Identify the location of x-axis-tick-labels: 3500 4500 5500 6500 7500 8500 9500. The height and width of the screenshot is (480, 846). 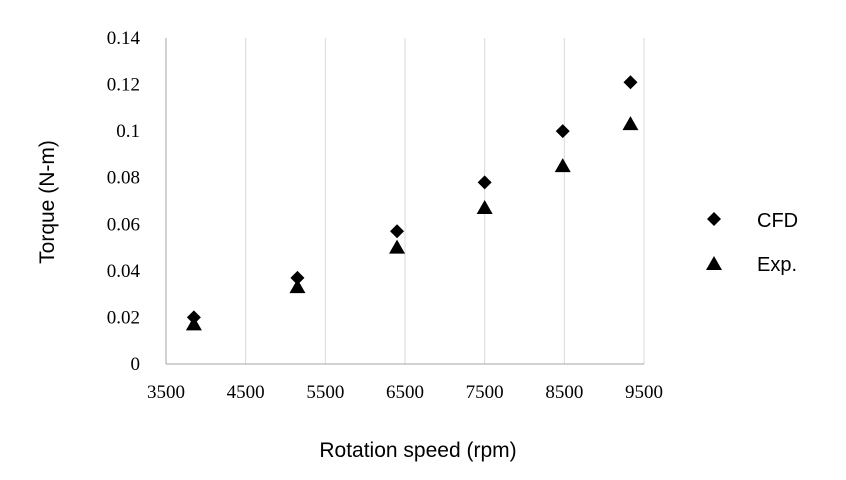
(405, 392).